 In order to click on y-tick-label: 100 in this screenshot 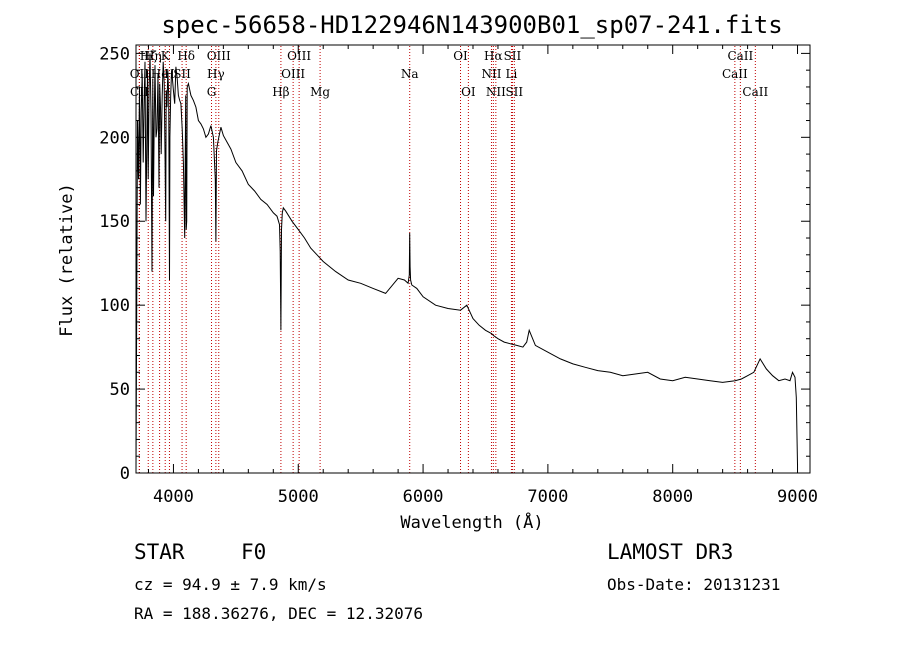, I will do `click(114, 306)`.